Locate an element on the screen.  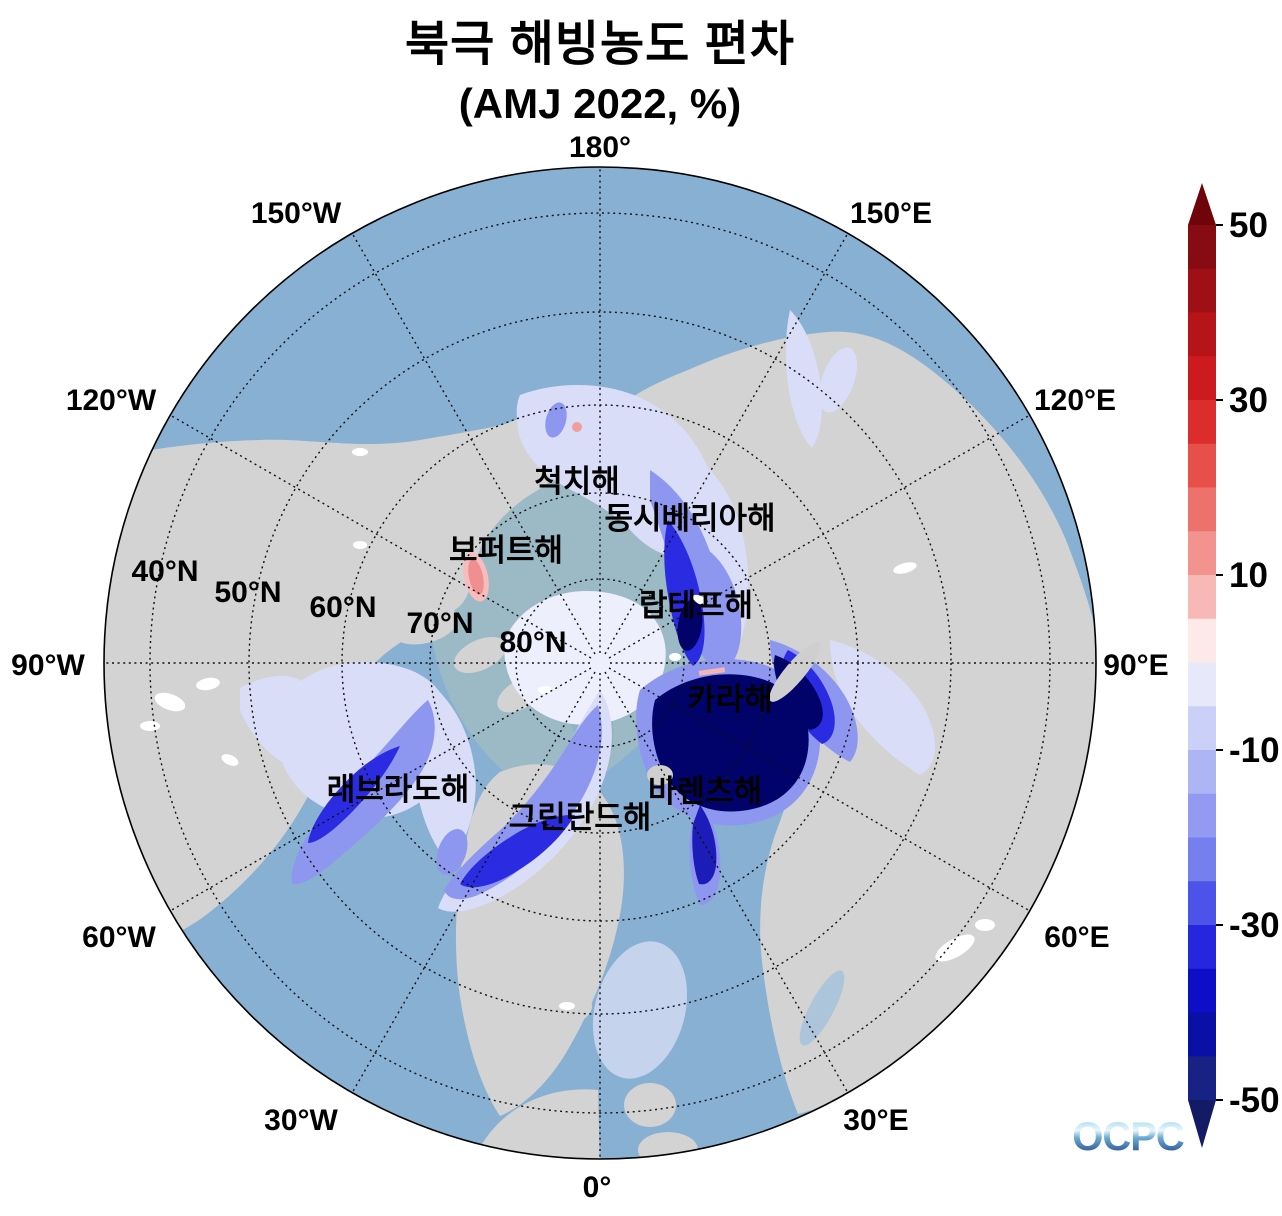
parallel-70n is located at coordinates (600, 663).